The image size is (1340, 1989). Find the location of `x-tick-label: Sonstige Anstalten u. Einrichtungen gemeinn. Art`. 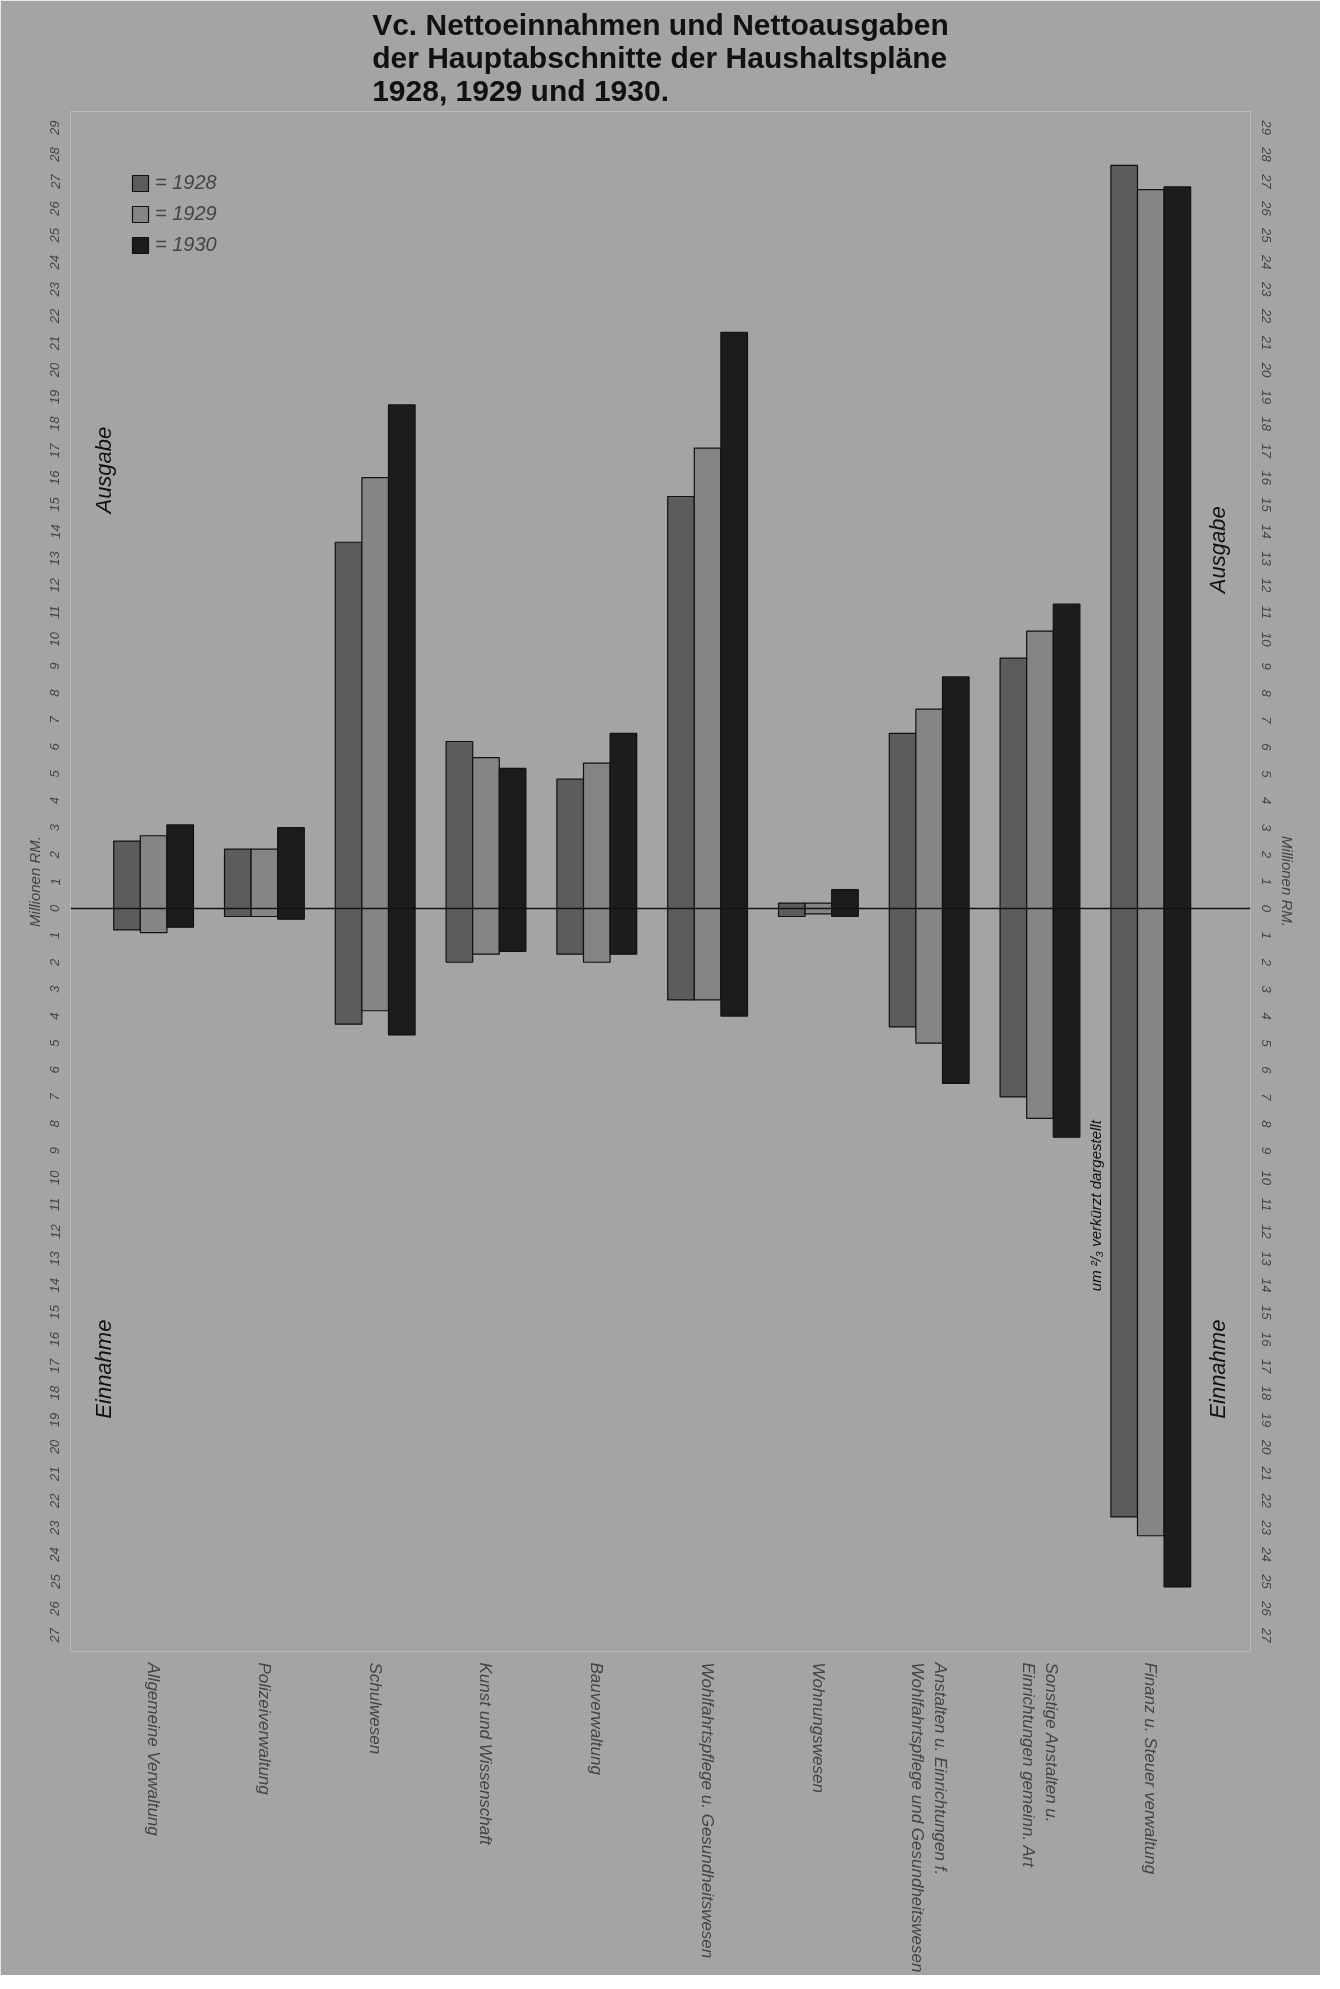

x-tick-label: Sonstige Anstalten u. Einrichtungen gemeinn. Art is located at coordinates (1040, 1765).